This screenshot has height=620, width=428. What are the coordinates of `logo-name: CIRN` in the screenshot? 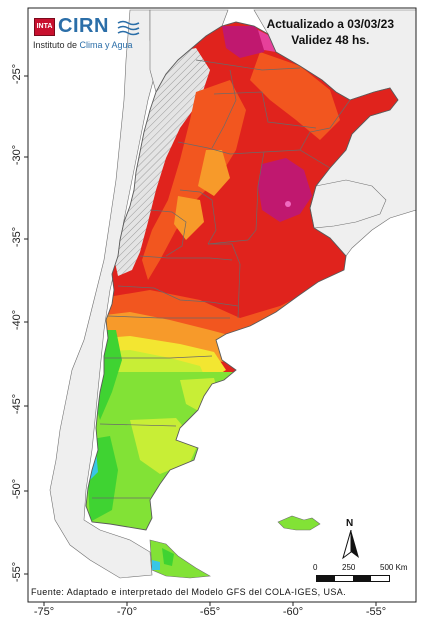 It's located at (83, 26).